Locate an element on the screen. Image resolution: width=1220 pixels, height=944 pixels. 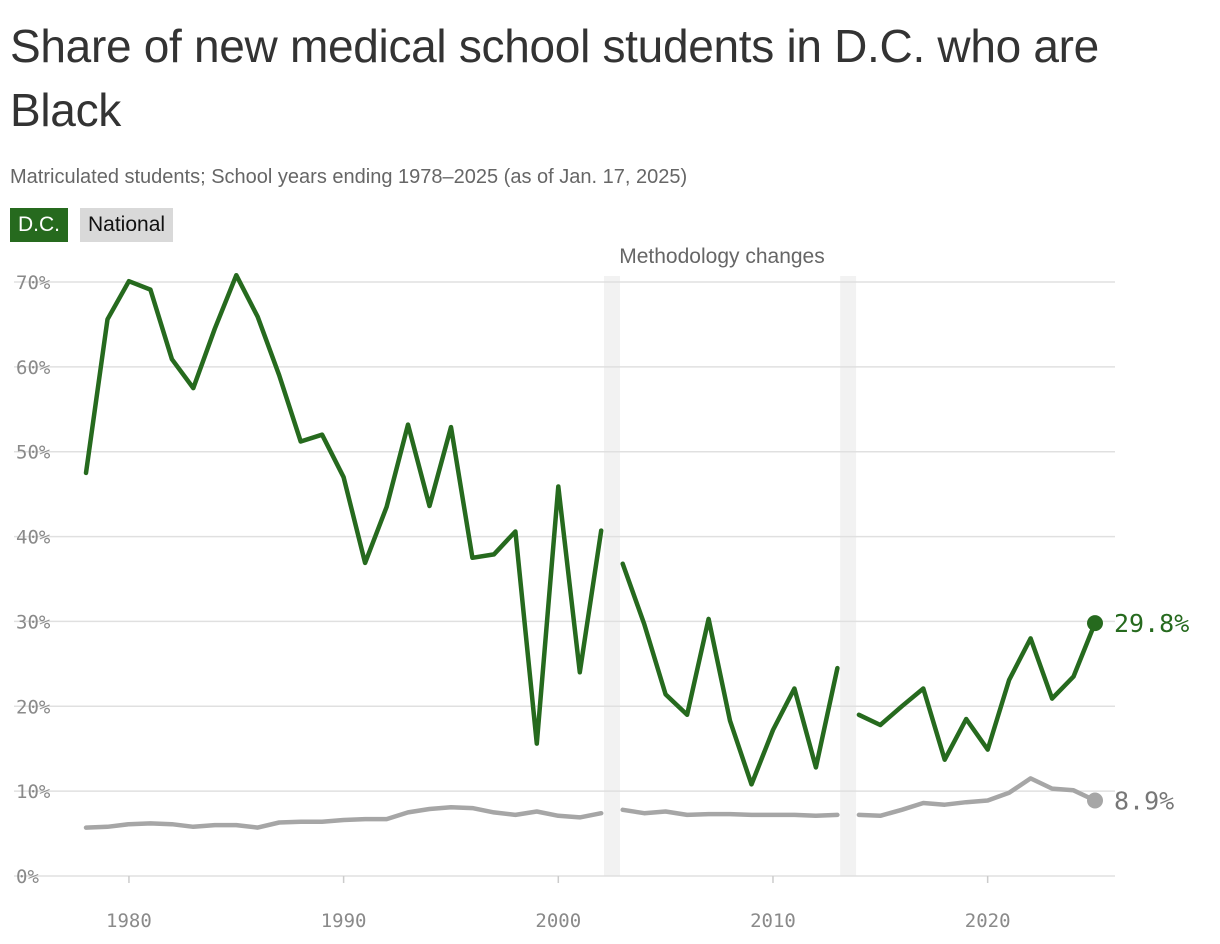
series-end-labels: 29.8% 8.9% is located at coordinates (1138, 712).